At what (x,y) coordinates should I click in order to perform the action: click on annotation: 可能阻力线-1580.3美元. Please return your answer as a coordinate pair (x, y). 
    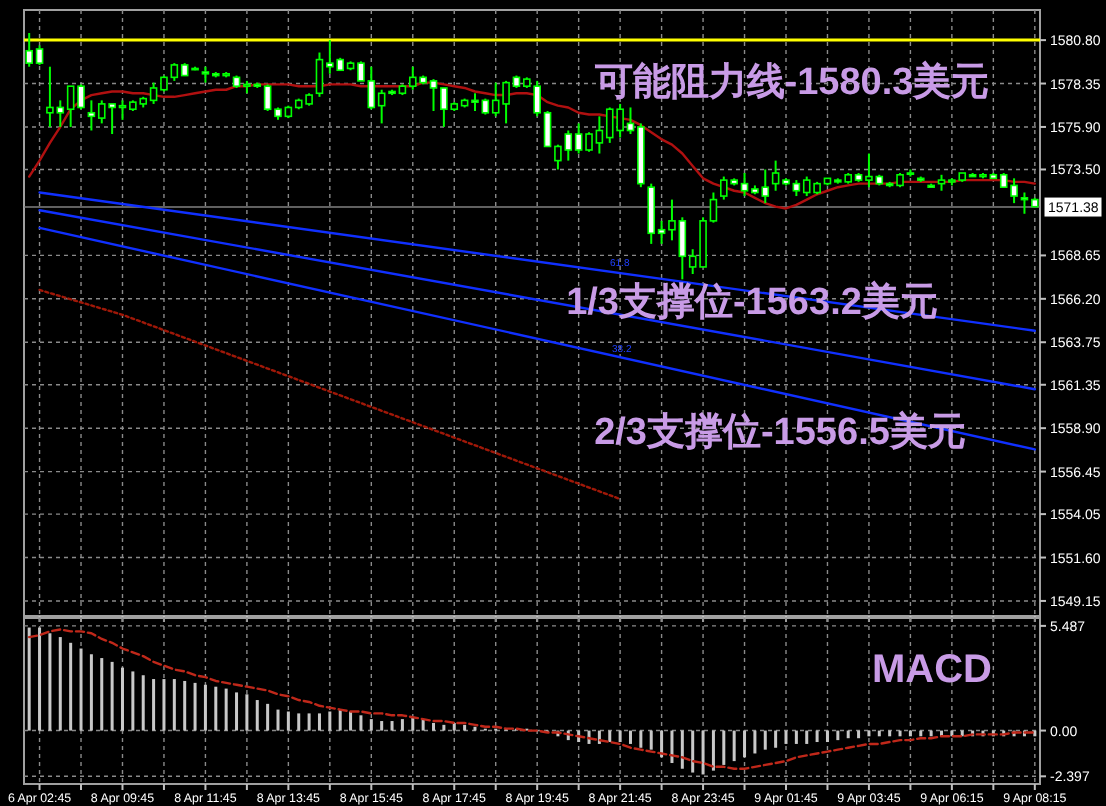
    Looking at the image, I should click on (791, 82).